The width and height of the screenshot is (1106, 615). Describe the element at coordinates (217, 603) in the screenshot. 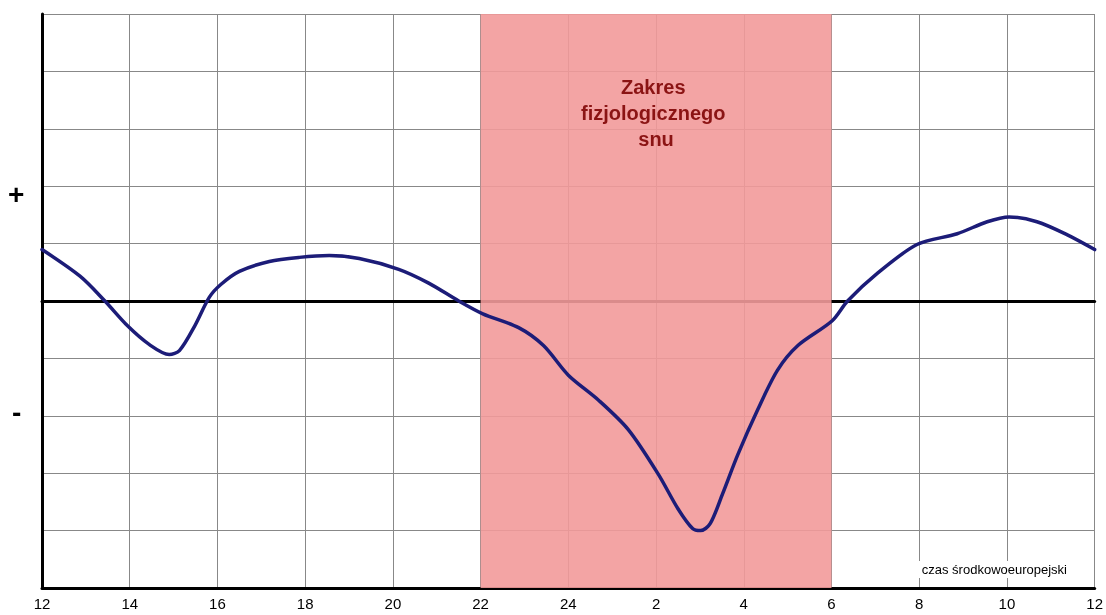

I see `x-tick-label: 16` at that location.